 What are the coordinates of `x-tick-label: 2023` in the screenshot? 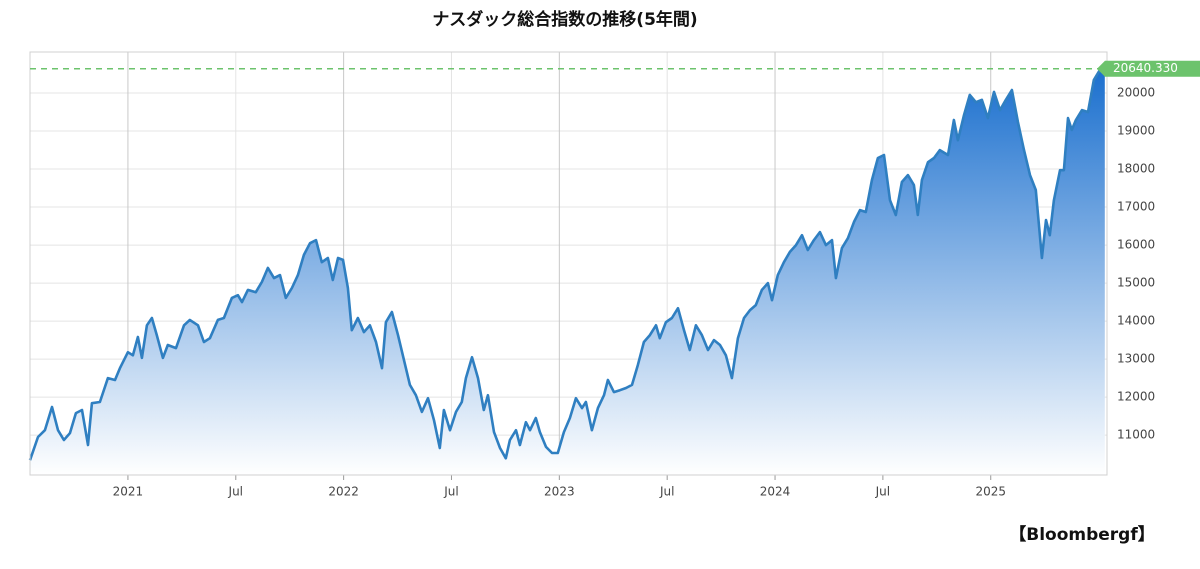 It's located at (559, 492).